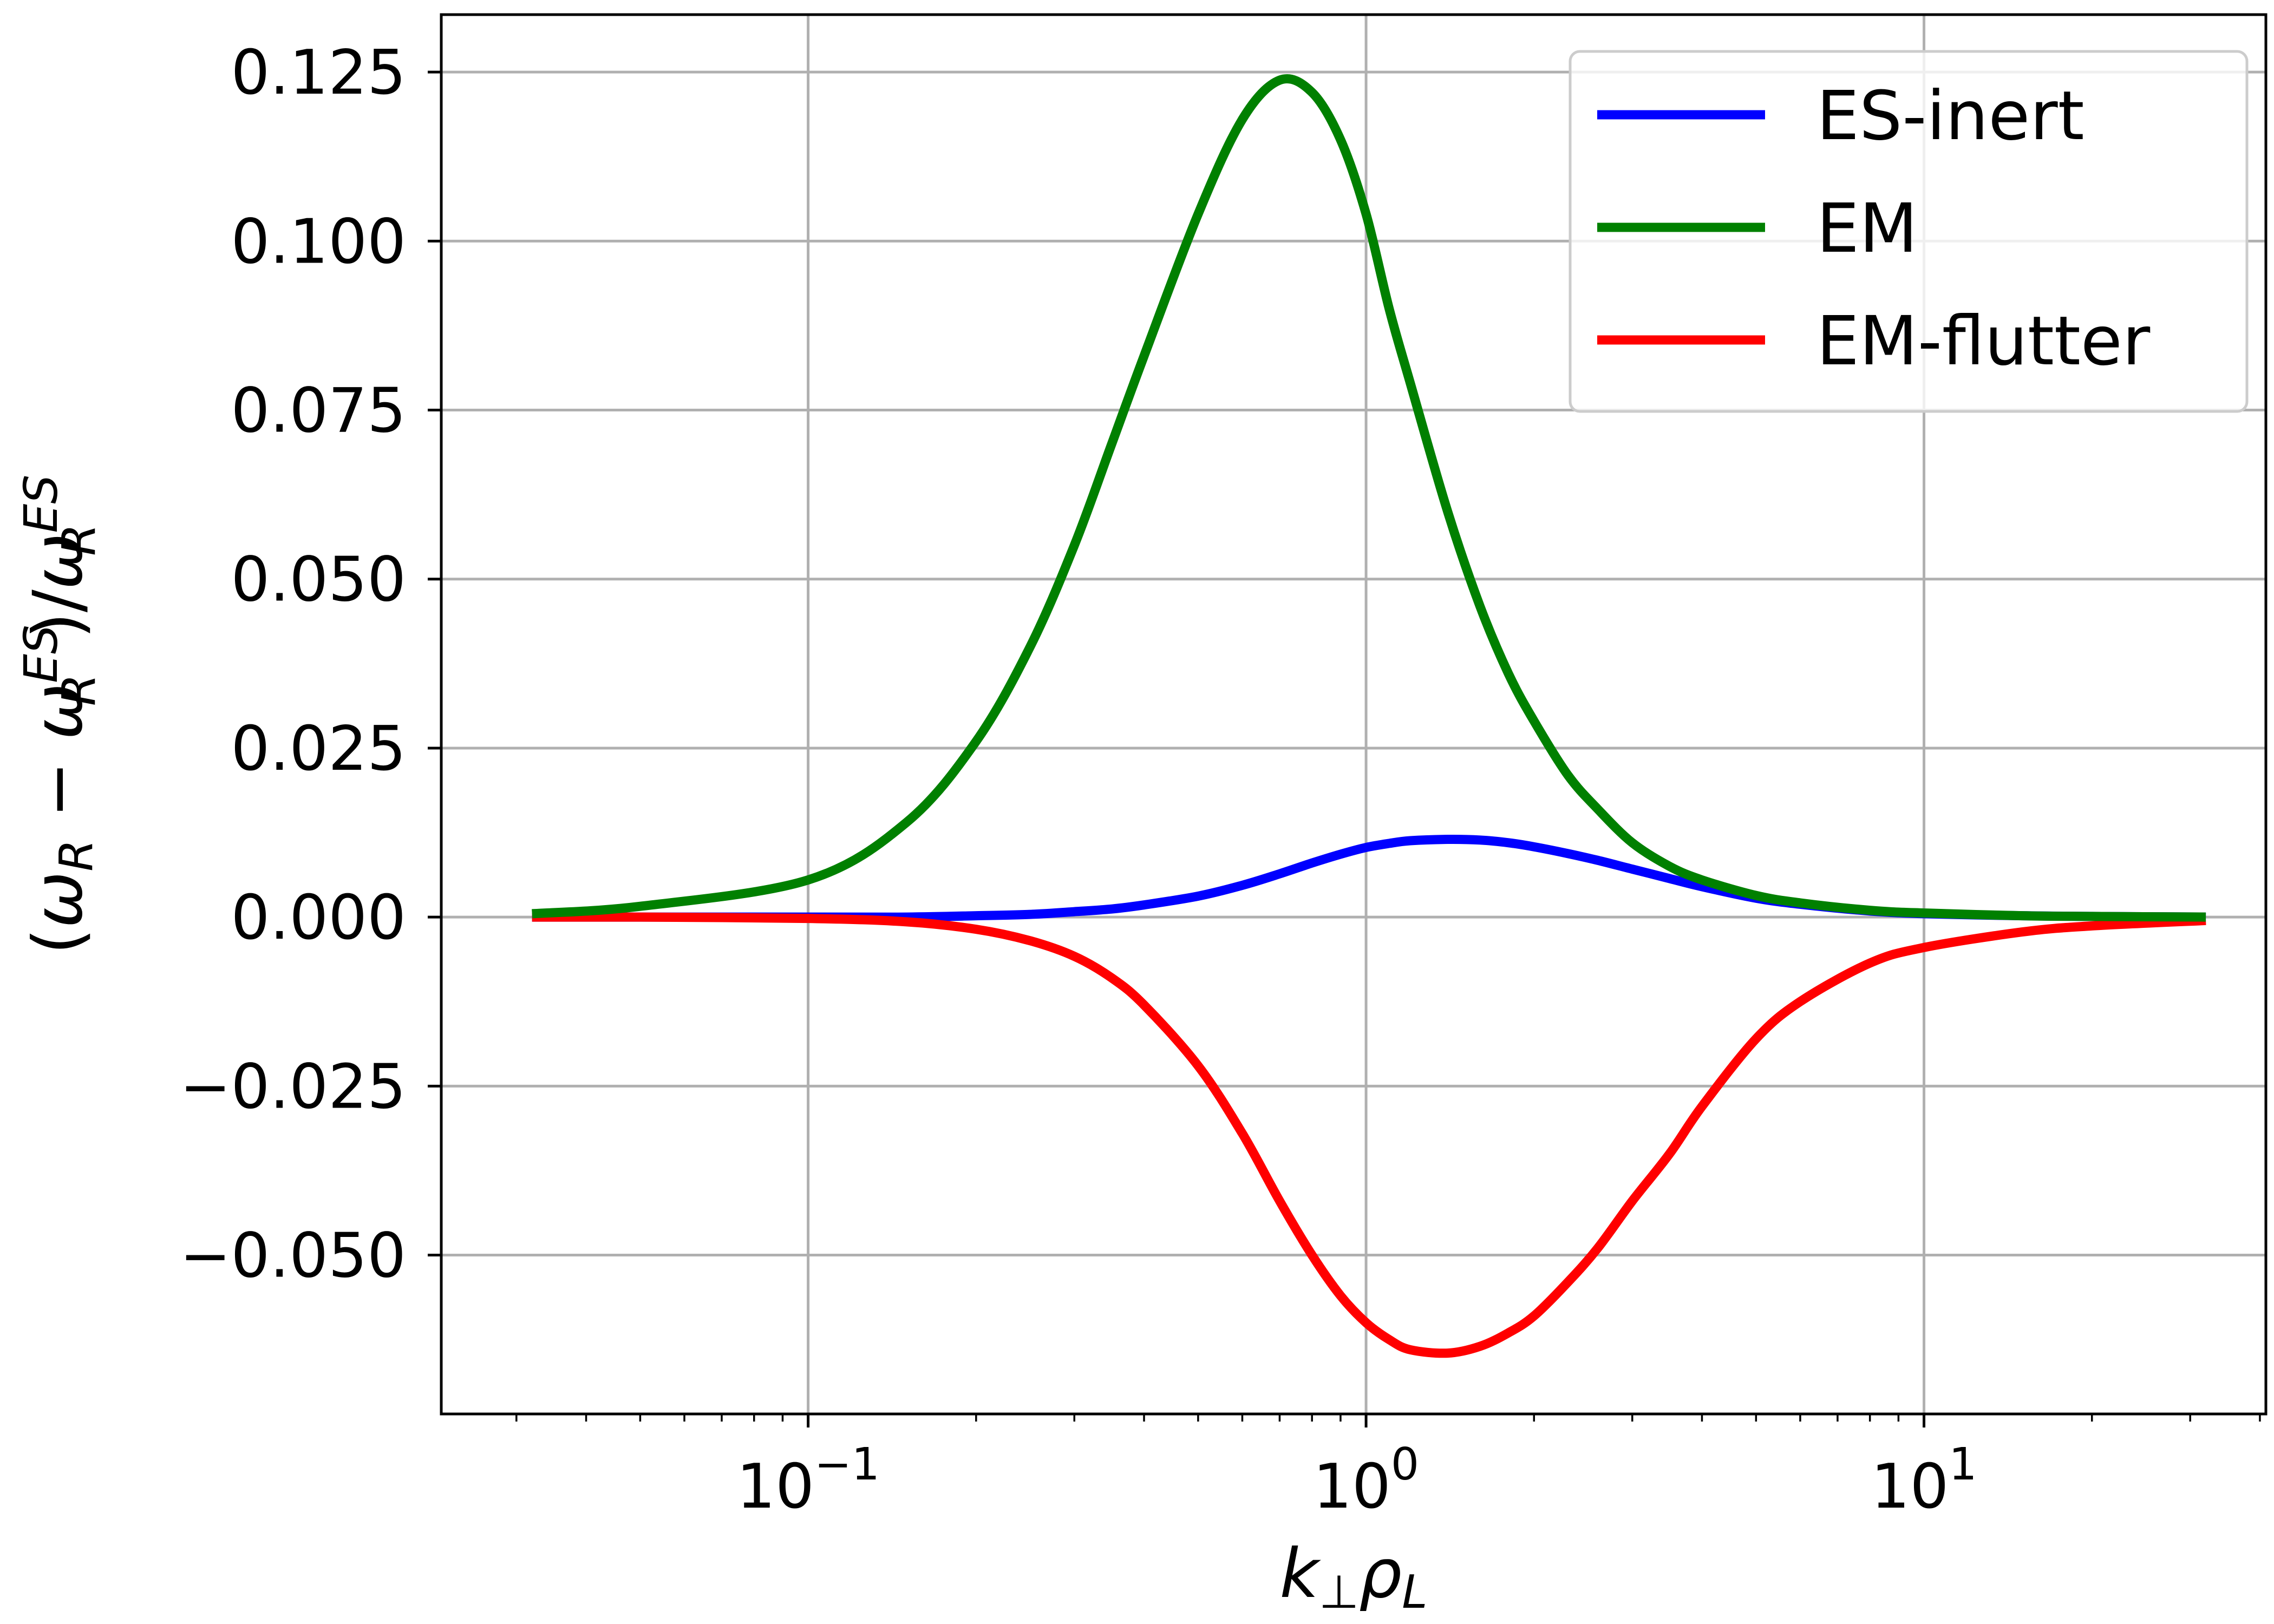  I want to click on y-tick-label: 0.075, so click(319, 411).